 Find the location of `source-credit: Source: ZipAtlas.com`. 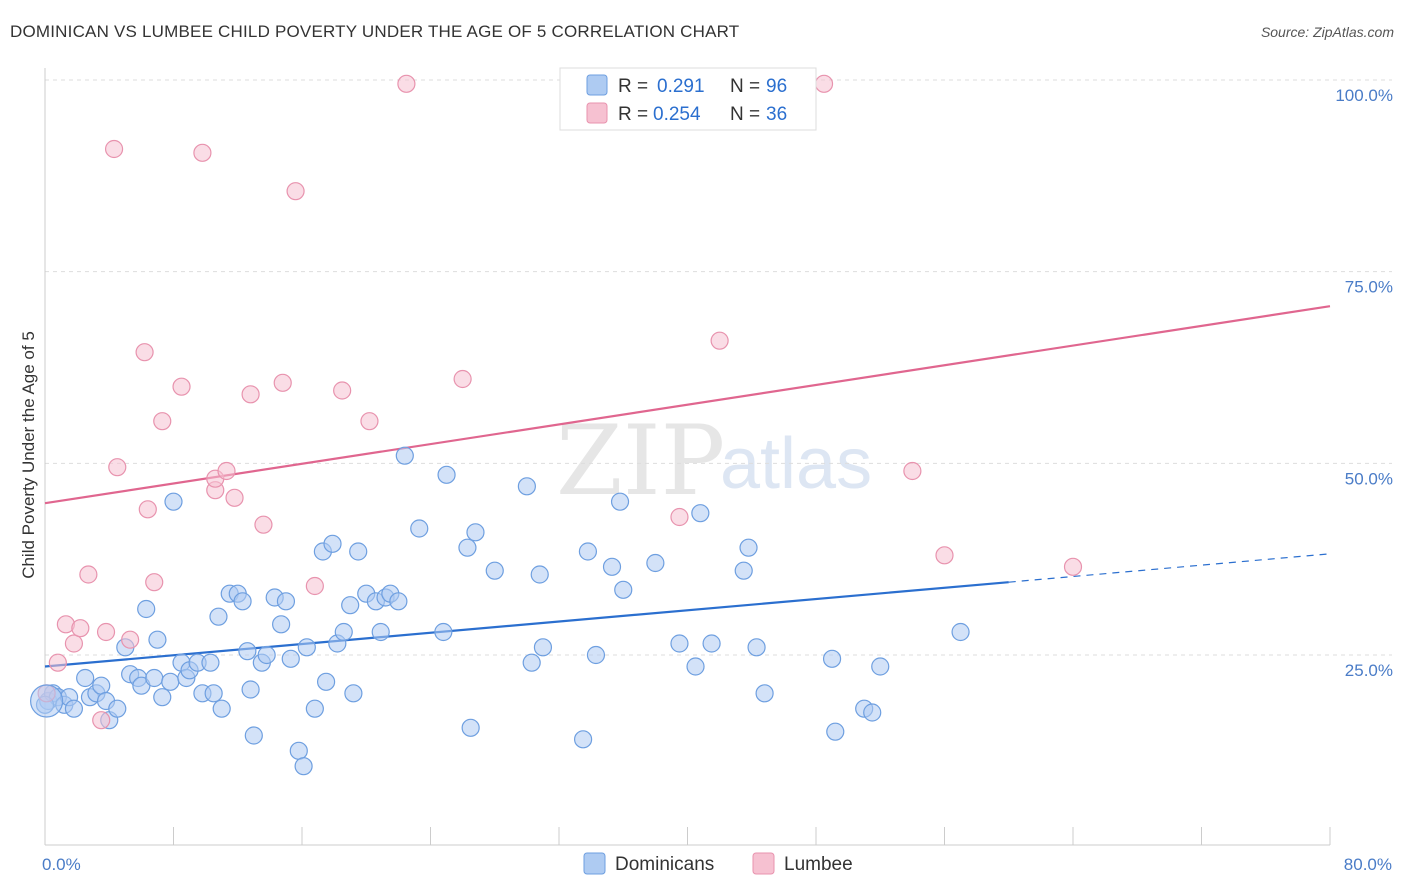

source-credit: Source: ZipAtlas.com is located at coordinates (1327, 32).